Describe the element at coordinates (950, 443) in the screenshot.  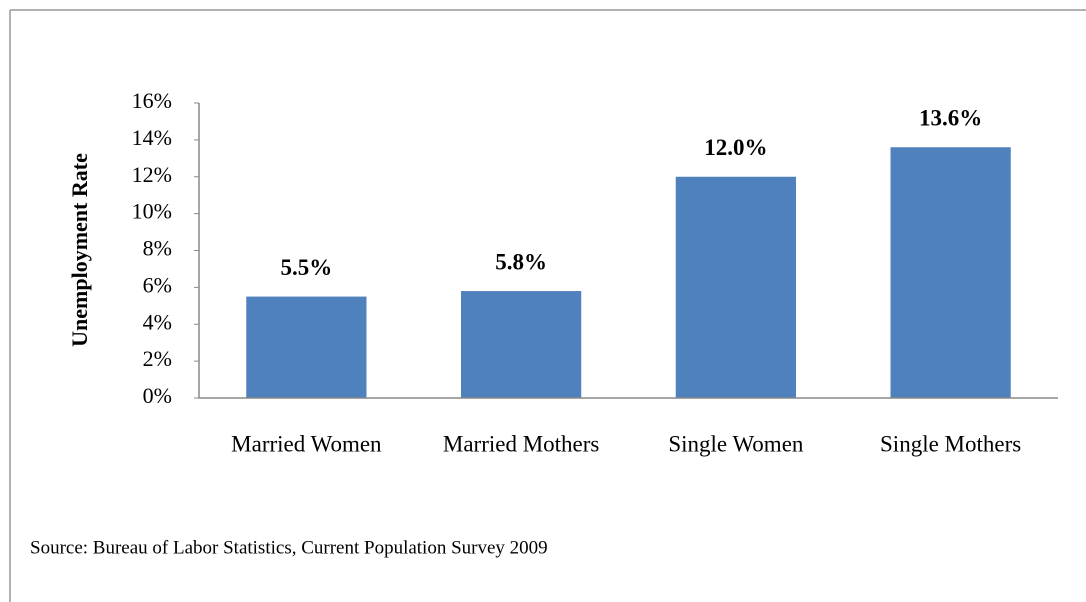
I see `x-tick-label: Single Mothers` at that location.